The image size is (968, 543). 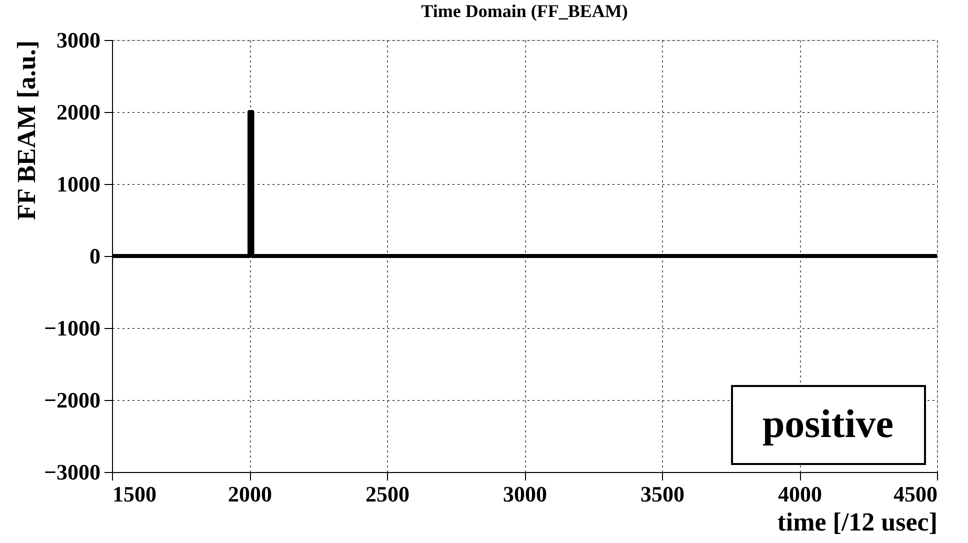 What do you see at coordinates (916, 494) in the screenshot?
I see `x-tick-label: 4500` at bounding box center [916, 494].